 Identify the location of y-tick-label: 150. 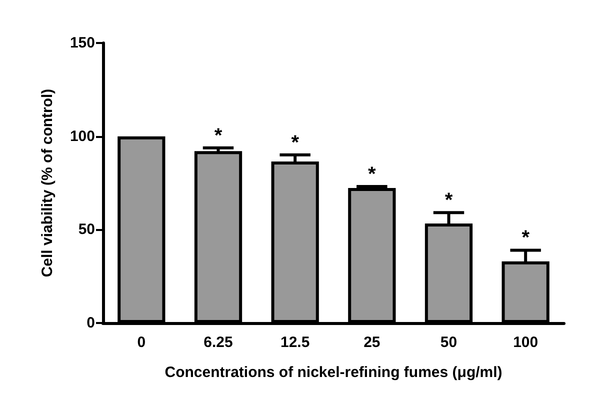
(82, 43).